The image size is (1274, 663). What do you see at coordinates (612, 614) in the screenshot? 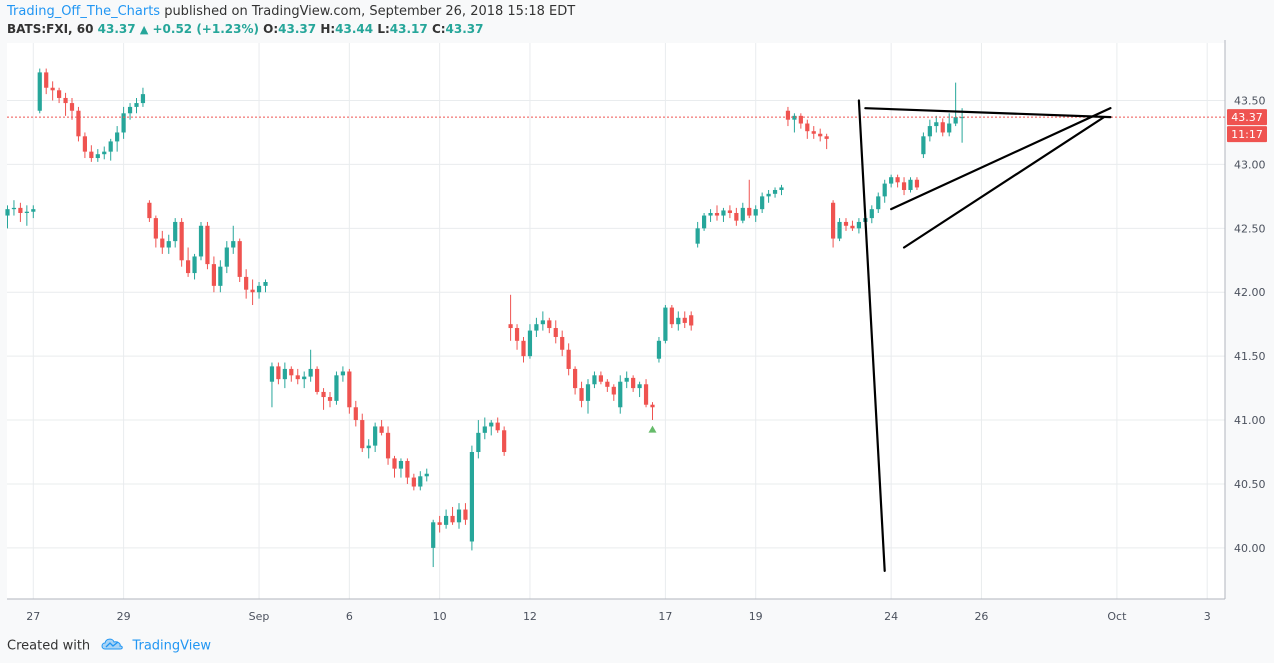
I see `time-axis-panel` at bounding box center [612, 614].